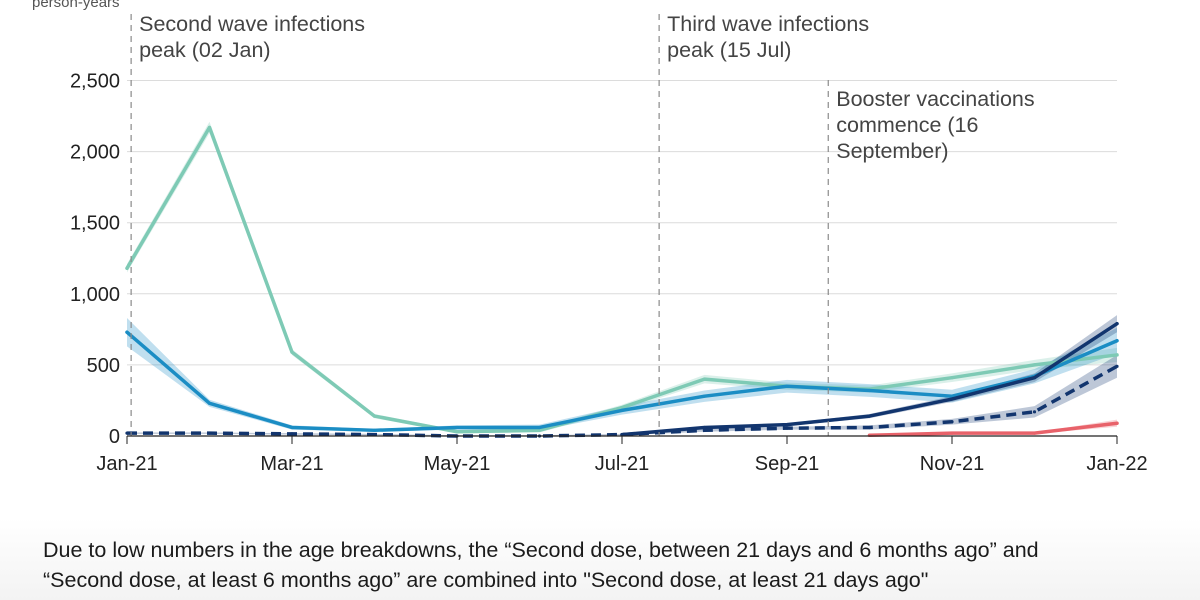 The width and height of the screenshot is (1200, 600). Describe the element at coordinates (204, 50) in the screenshot. I see `annotation-text: peak (02 Jan)` at that location.